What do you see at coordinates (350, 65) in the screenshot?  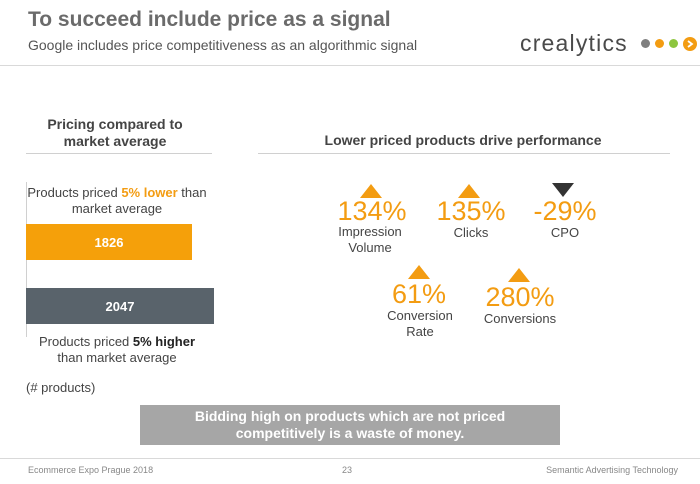 I see `header-divider` at bounding box center [350, 65].